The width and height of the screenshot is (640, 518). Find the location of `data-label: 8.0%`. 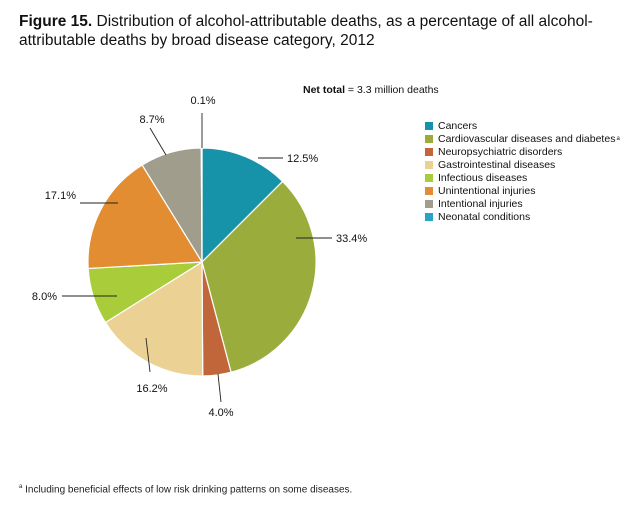

data-label: 8.0% is located at coordinates (44, 297).